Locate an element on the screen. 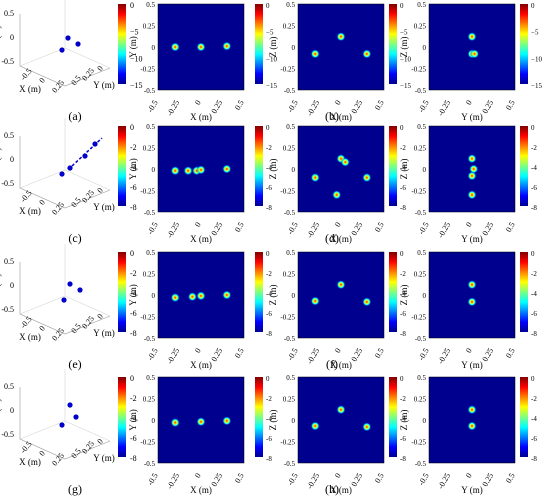  z-tick-label: 0 is located at coordinates (12, 37).